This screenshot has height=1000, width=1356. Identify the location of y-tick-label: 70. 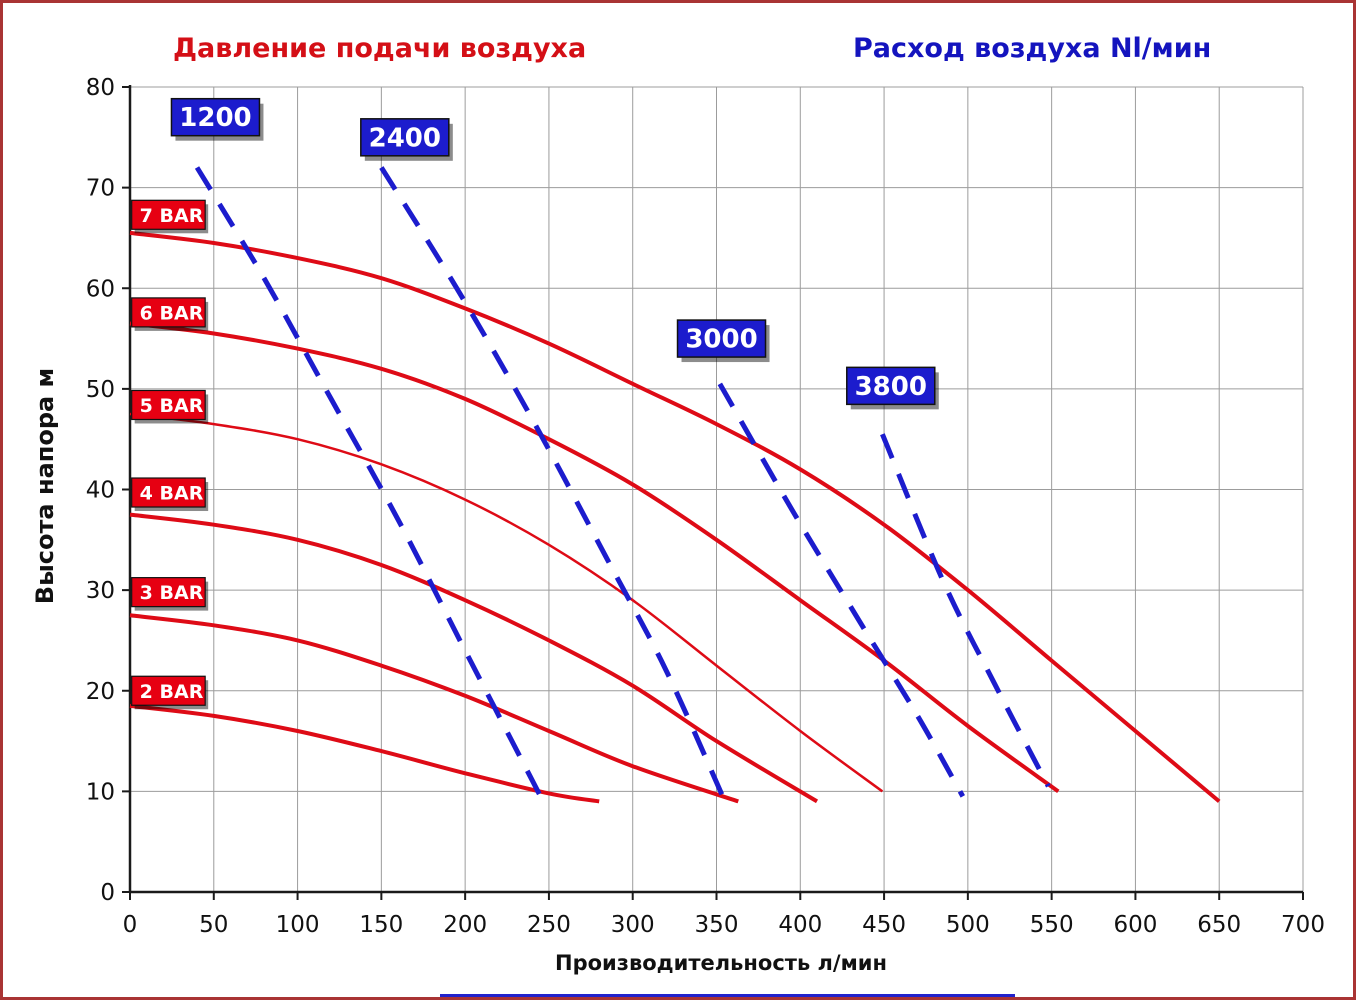
(100, 189).